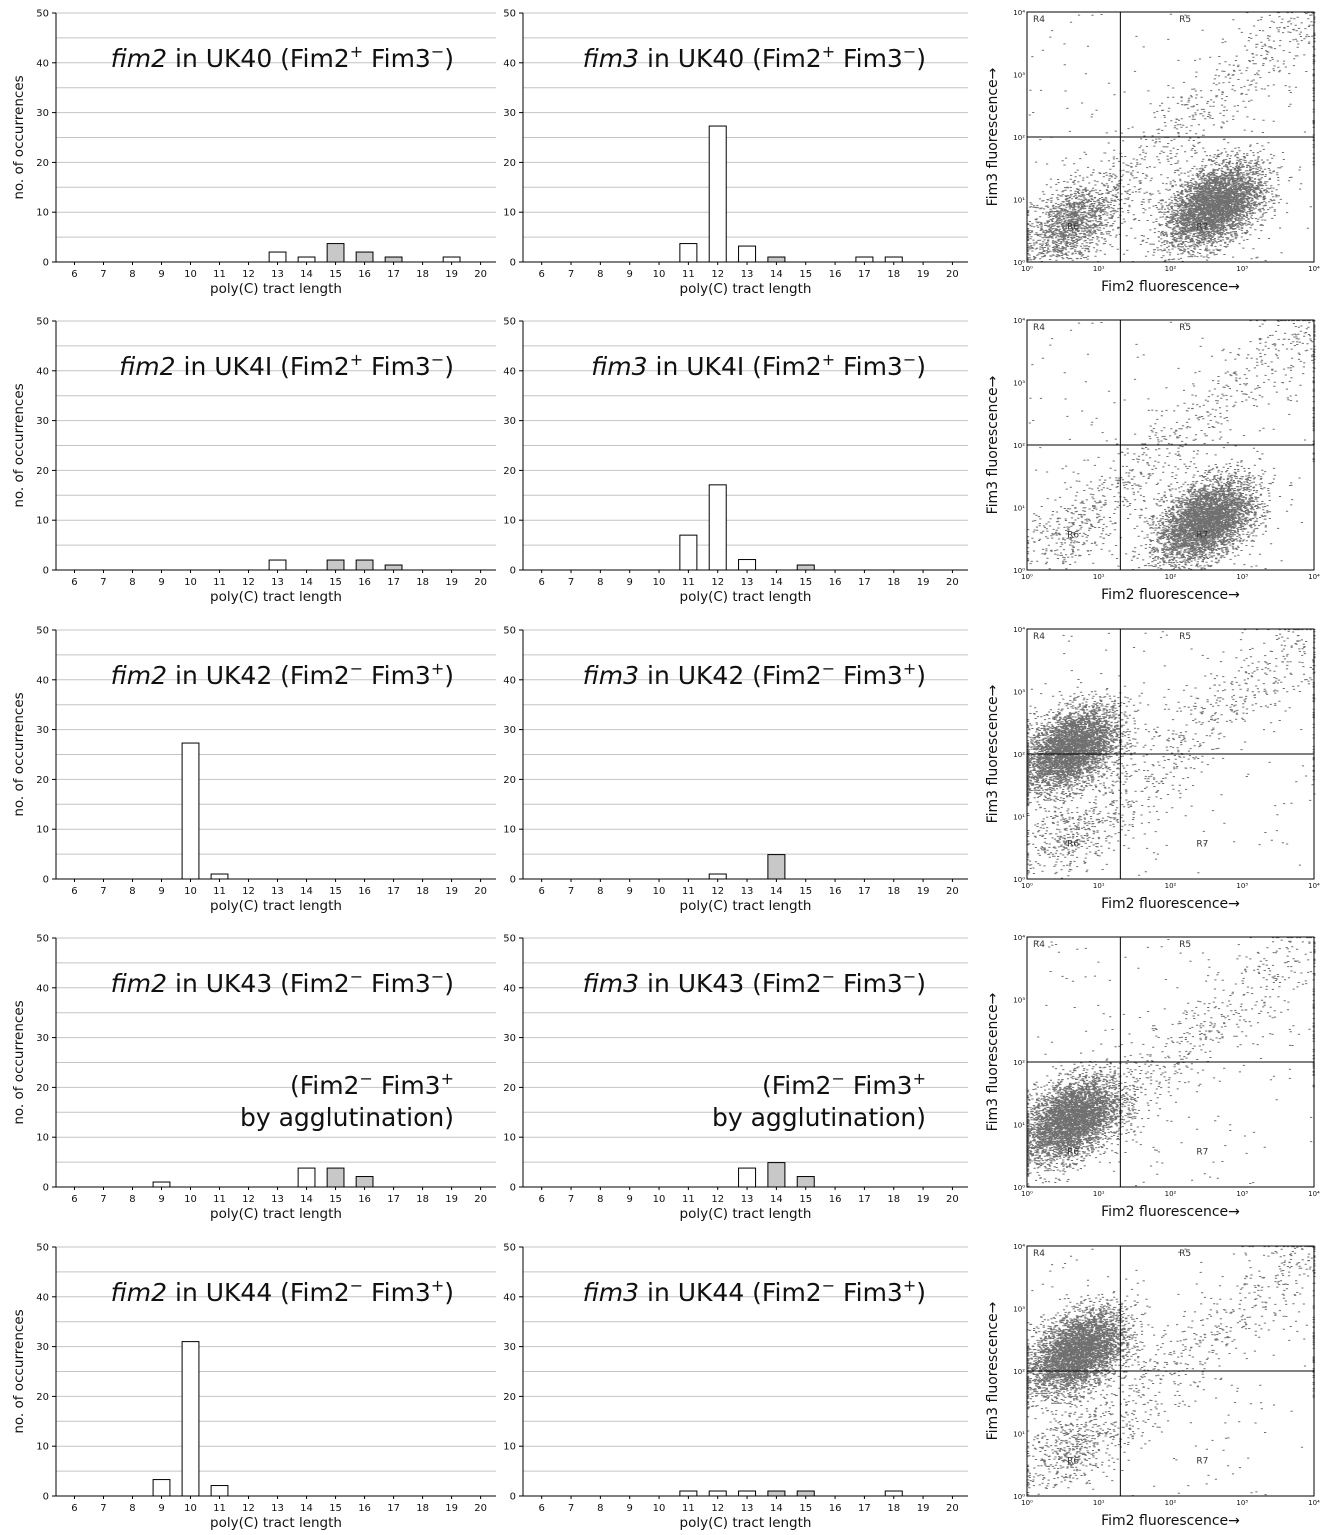 This screenshot has height=1535, width=1341. Describe the element at coordinates (952, 1199) in the screenshot. I see `x-tick-label: 20` at that location.